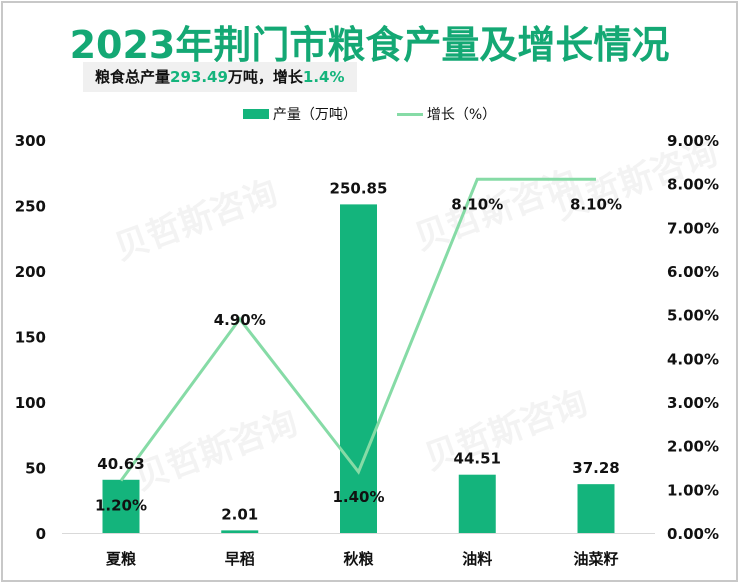 The image size is (739, 583). I want to click on x-axis-labels: 夏粮 早稻 秋粮 油料 油菜籽, so click(362, 559).